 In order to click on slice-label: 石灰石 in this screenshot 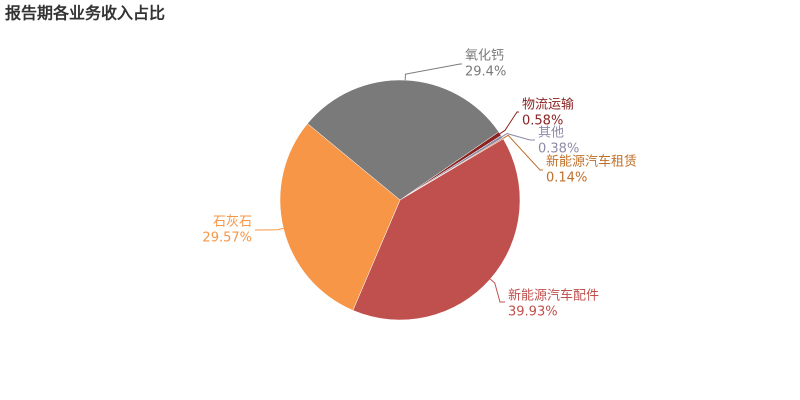, I will do `click(232, 222)`.